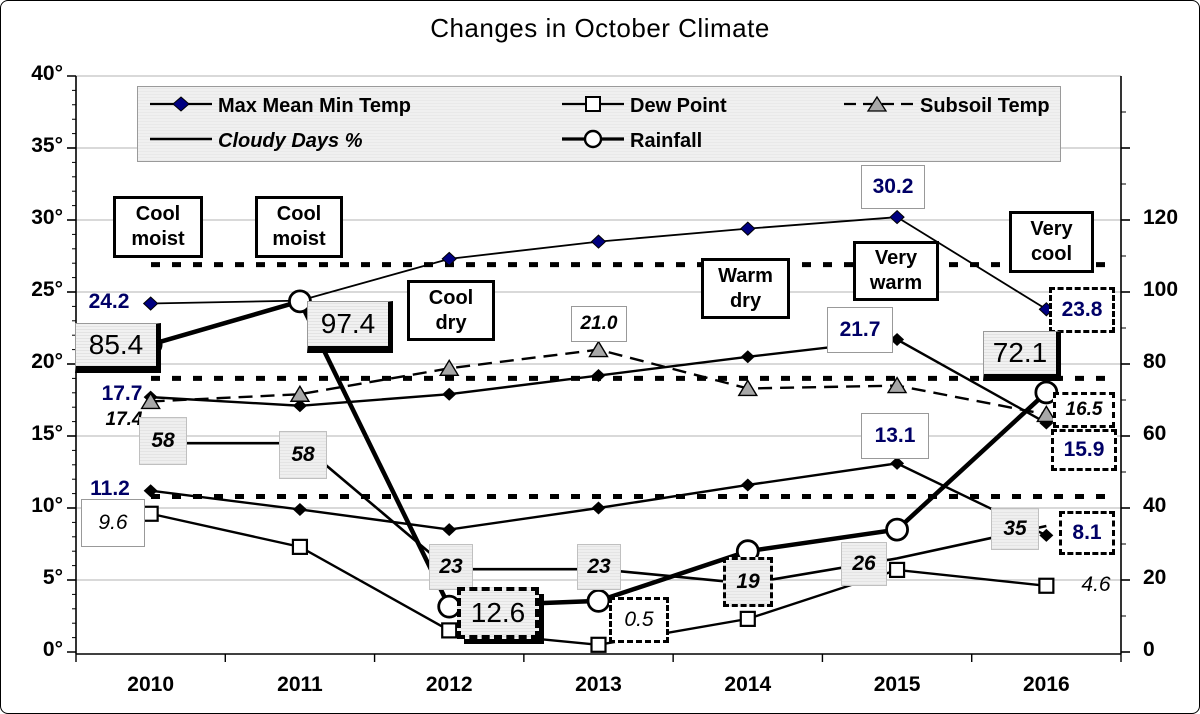 Image resolution: width=1200 pixels, height=714 pixels. I want to click on triangle-gray-icon, so click(879, 106).